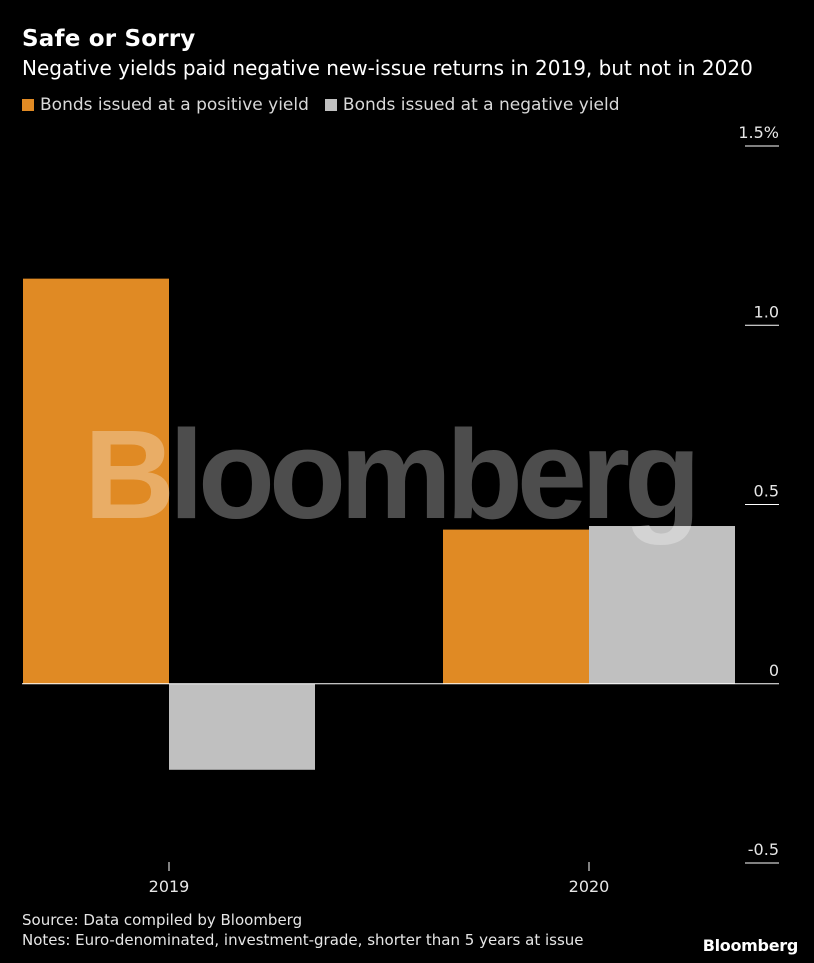 This screenshot has width=814, height=963. What do you see at coordinates (763, 849) in the screenshot?
I see `y-tick-label--0.5: -0.5` at bounding box center [763, 849].